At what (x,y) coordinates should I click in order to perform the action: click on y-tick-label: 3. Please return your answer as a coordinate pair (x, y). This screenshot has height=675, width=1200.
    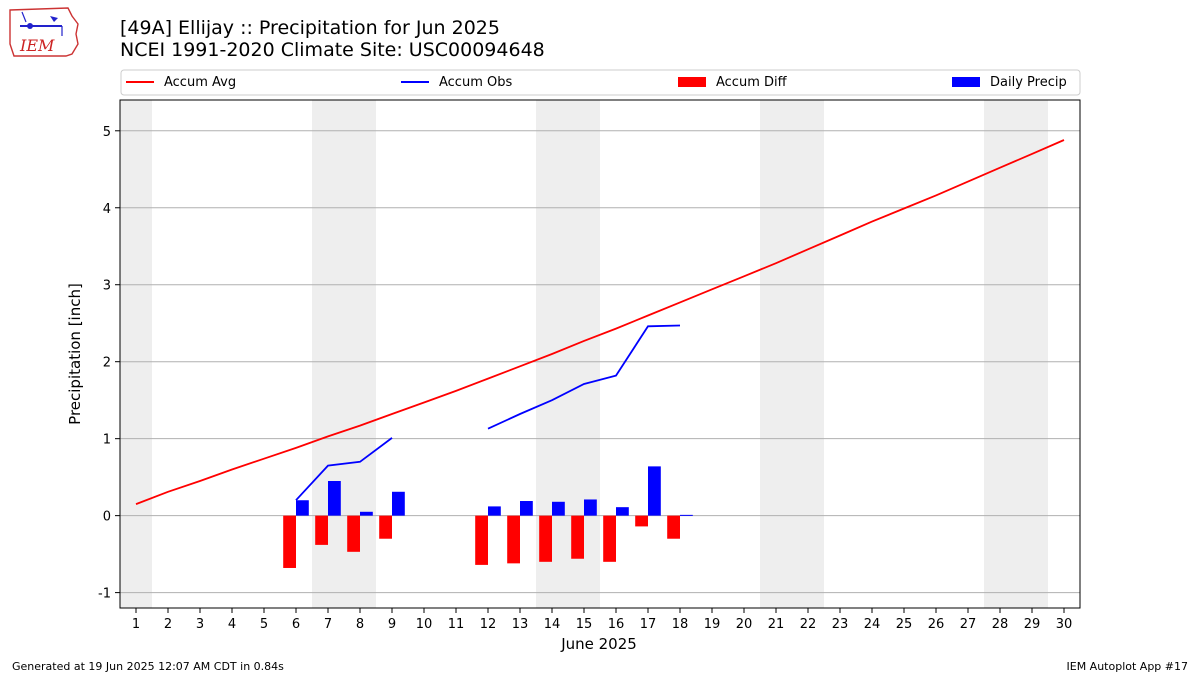
    Looking at the image, I should click on (107, 286).